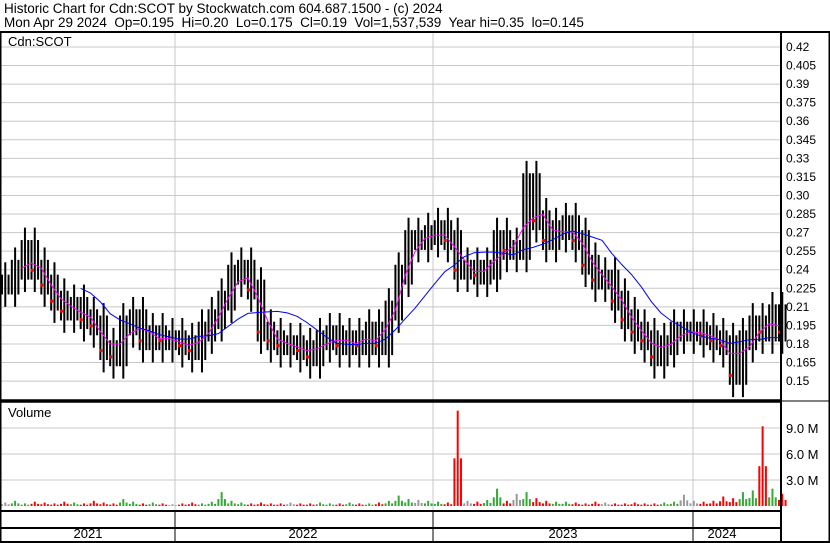  What do you see at coordinates (801, 66) in the screenshot?
I see `price-tick-label: 0.405` at bounding box center [801, 66].